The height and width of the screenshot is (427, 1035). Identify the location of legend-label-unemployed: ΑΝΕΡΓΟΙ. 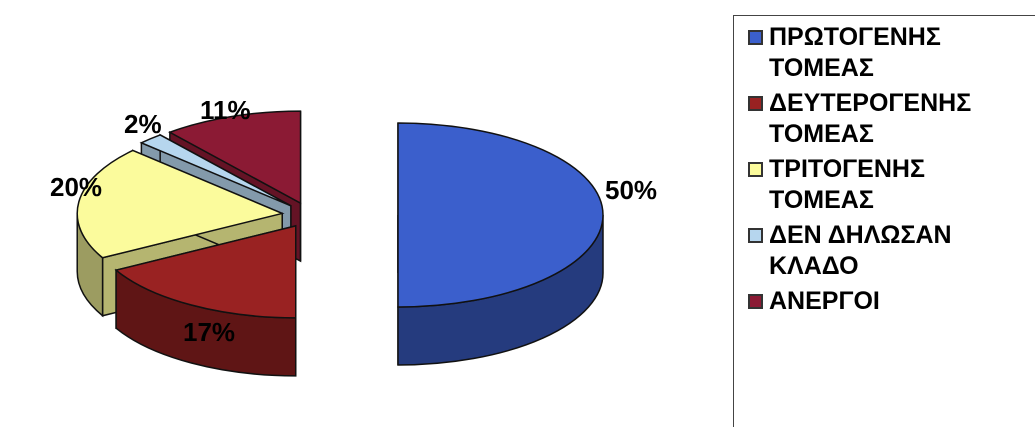
(824, 301).